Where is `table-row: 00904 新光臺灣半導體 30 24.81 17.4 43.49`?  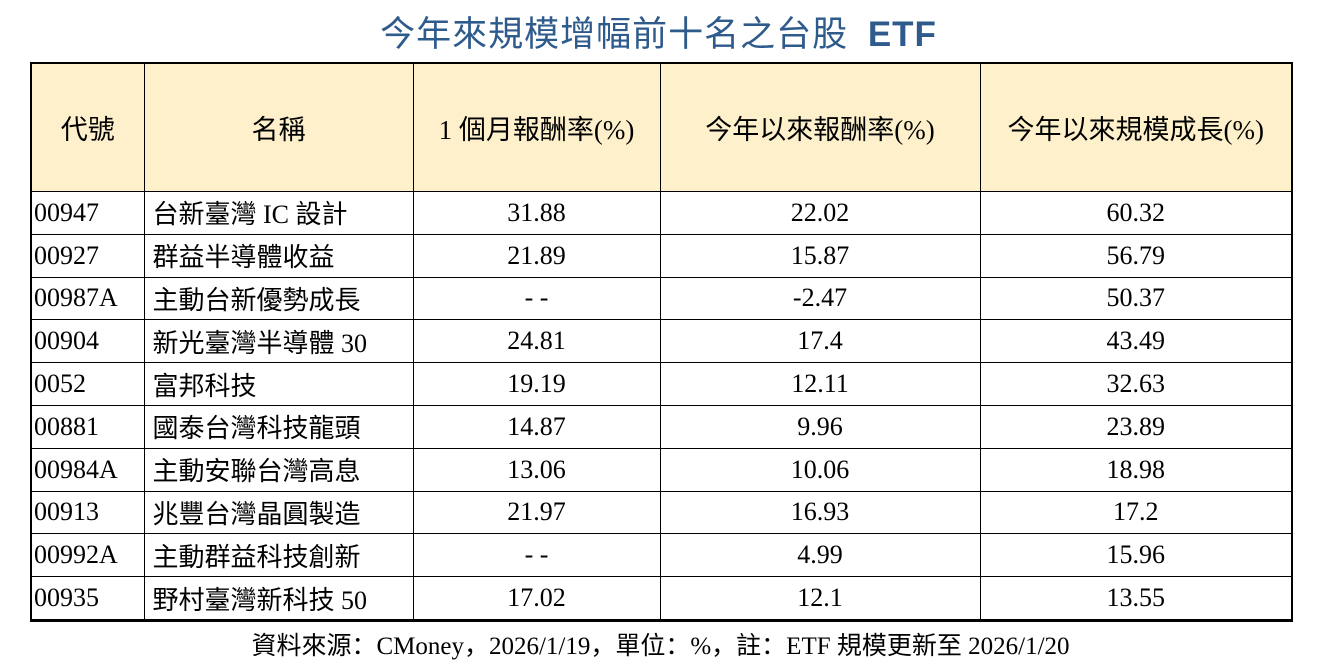
table-row: 00904 新光臺灣半導體 30 24.81 17.4 43.49 is located at coordinates (661, 341).